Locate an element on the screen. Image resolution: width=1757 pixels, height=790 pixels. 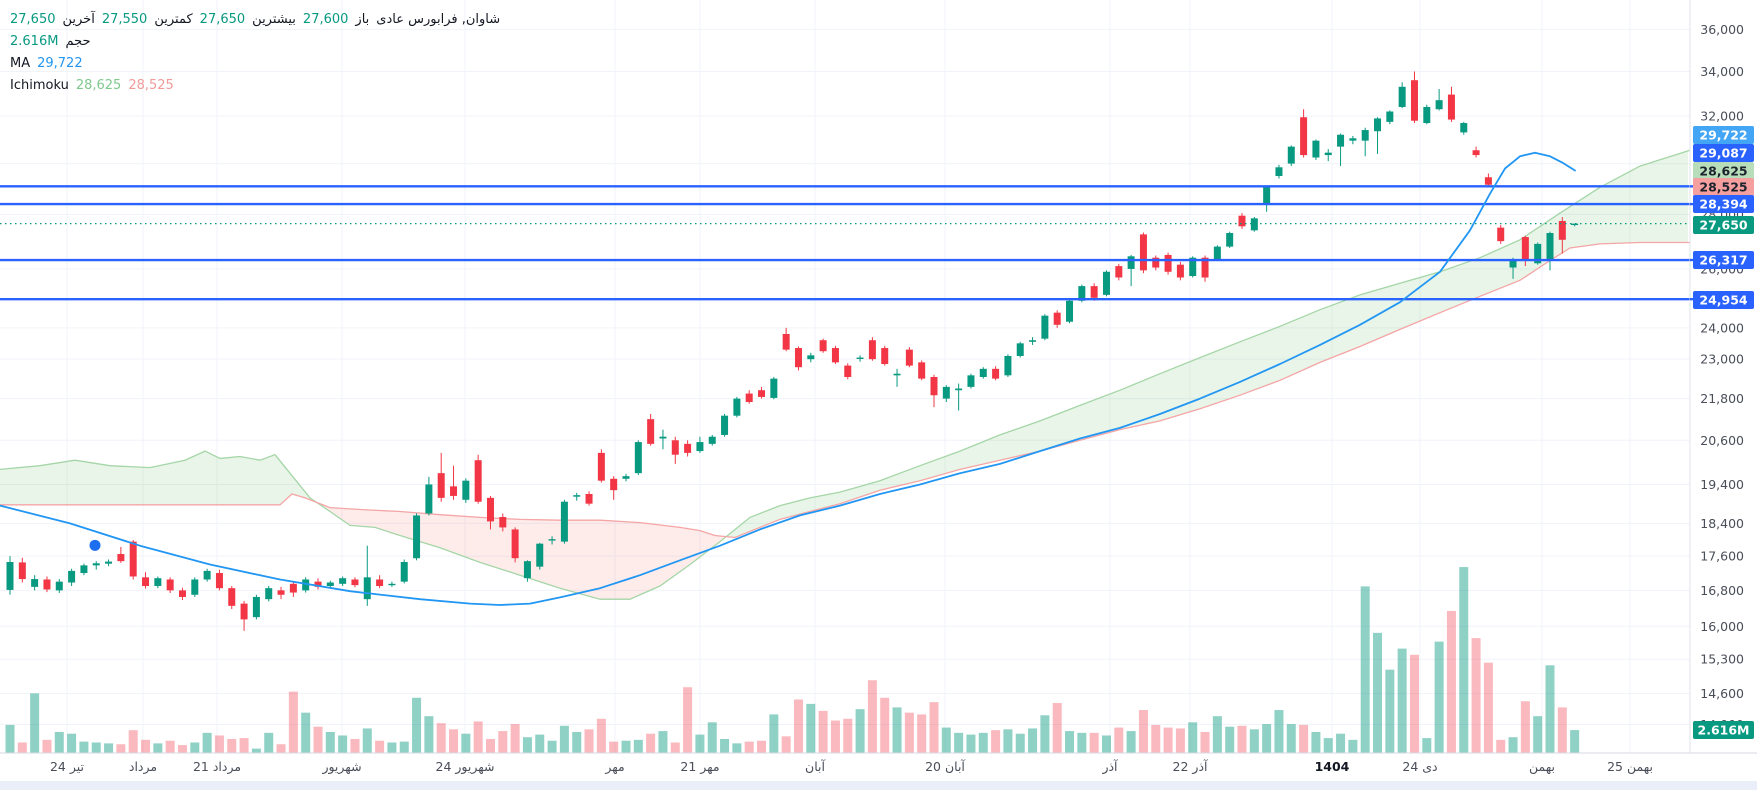
time-axis-label: شهریور is located at coordinates (341, 767).